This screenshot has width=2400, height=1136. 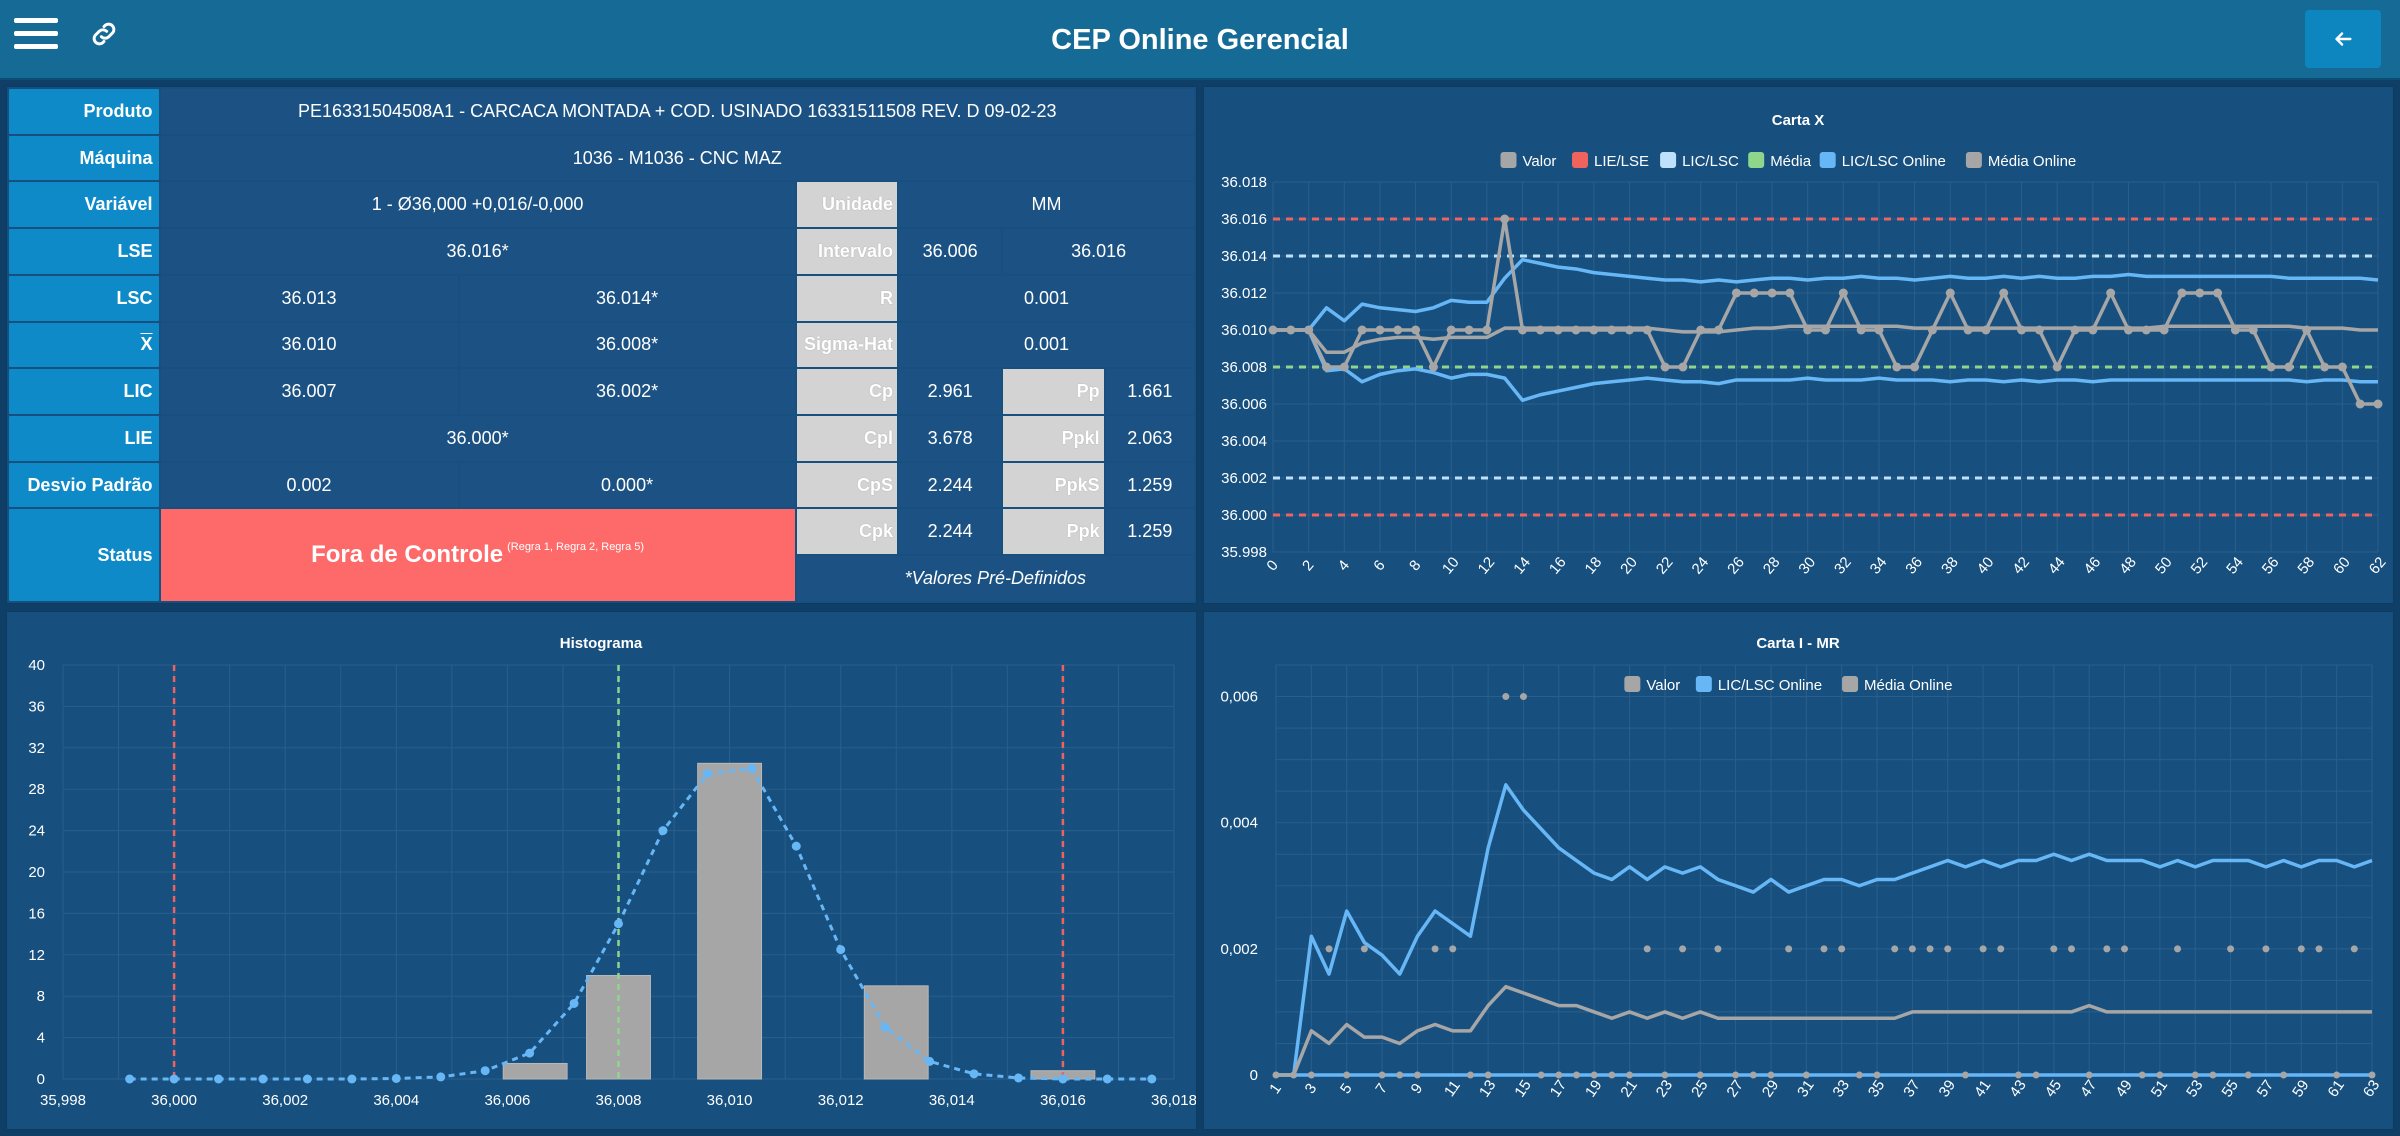 I want to click on y-tick-label: 36.000, so click(x=1244, y=515).